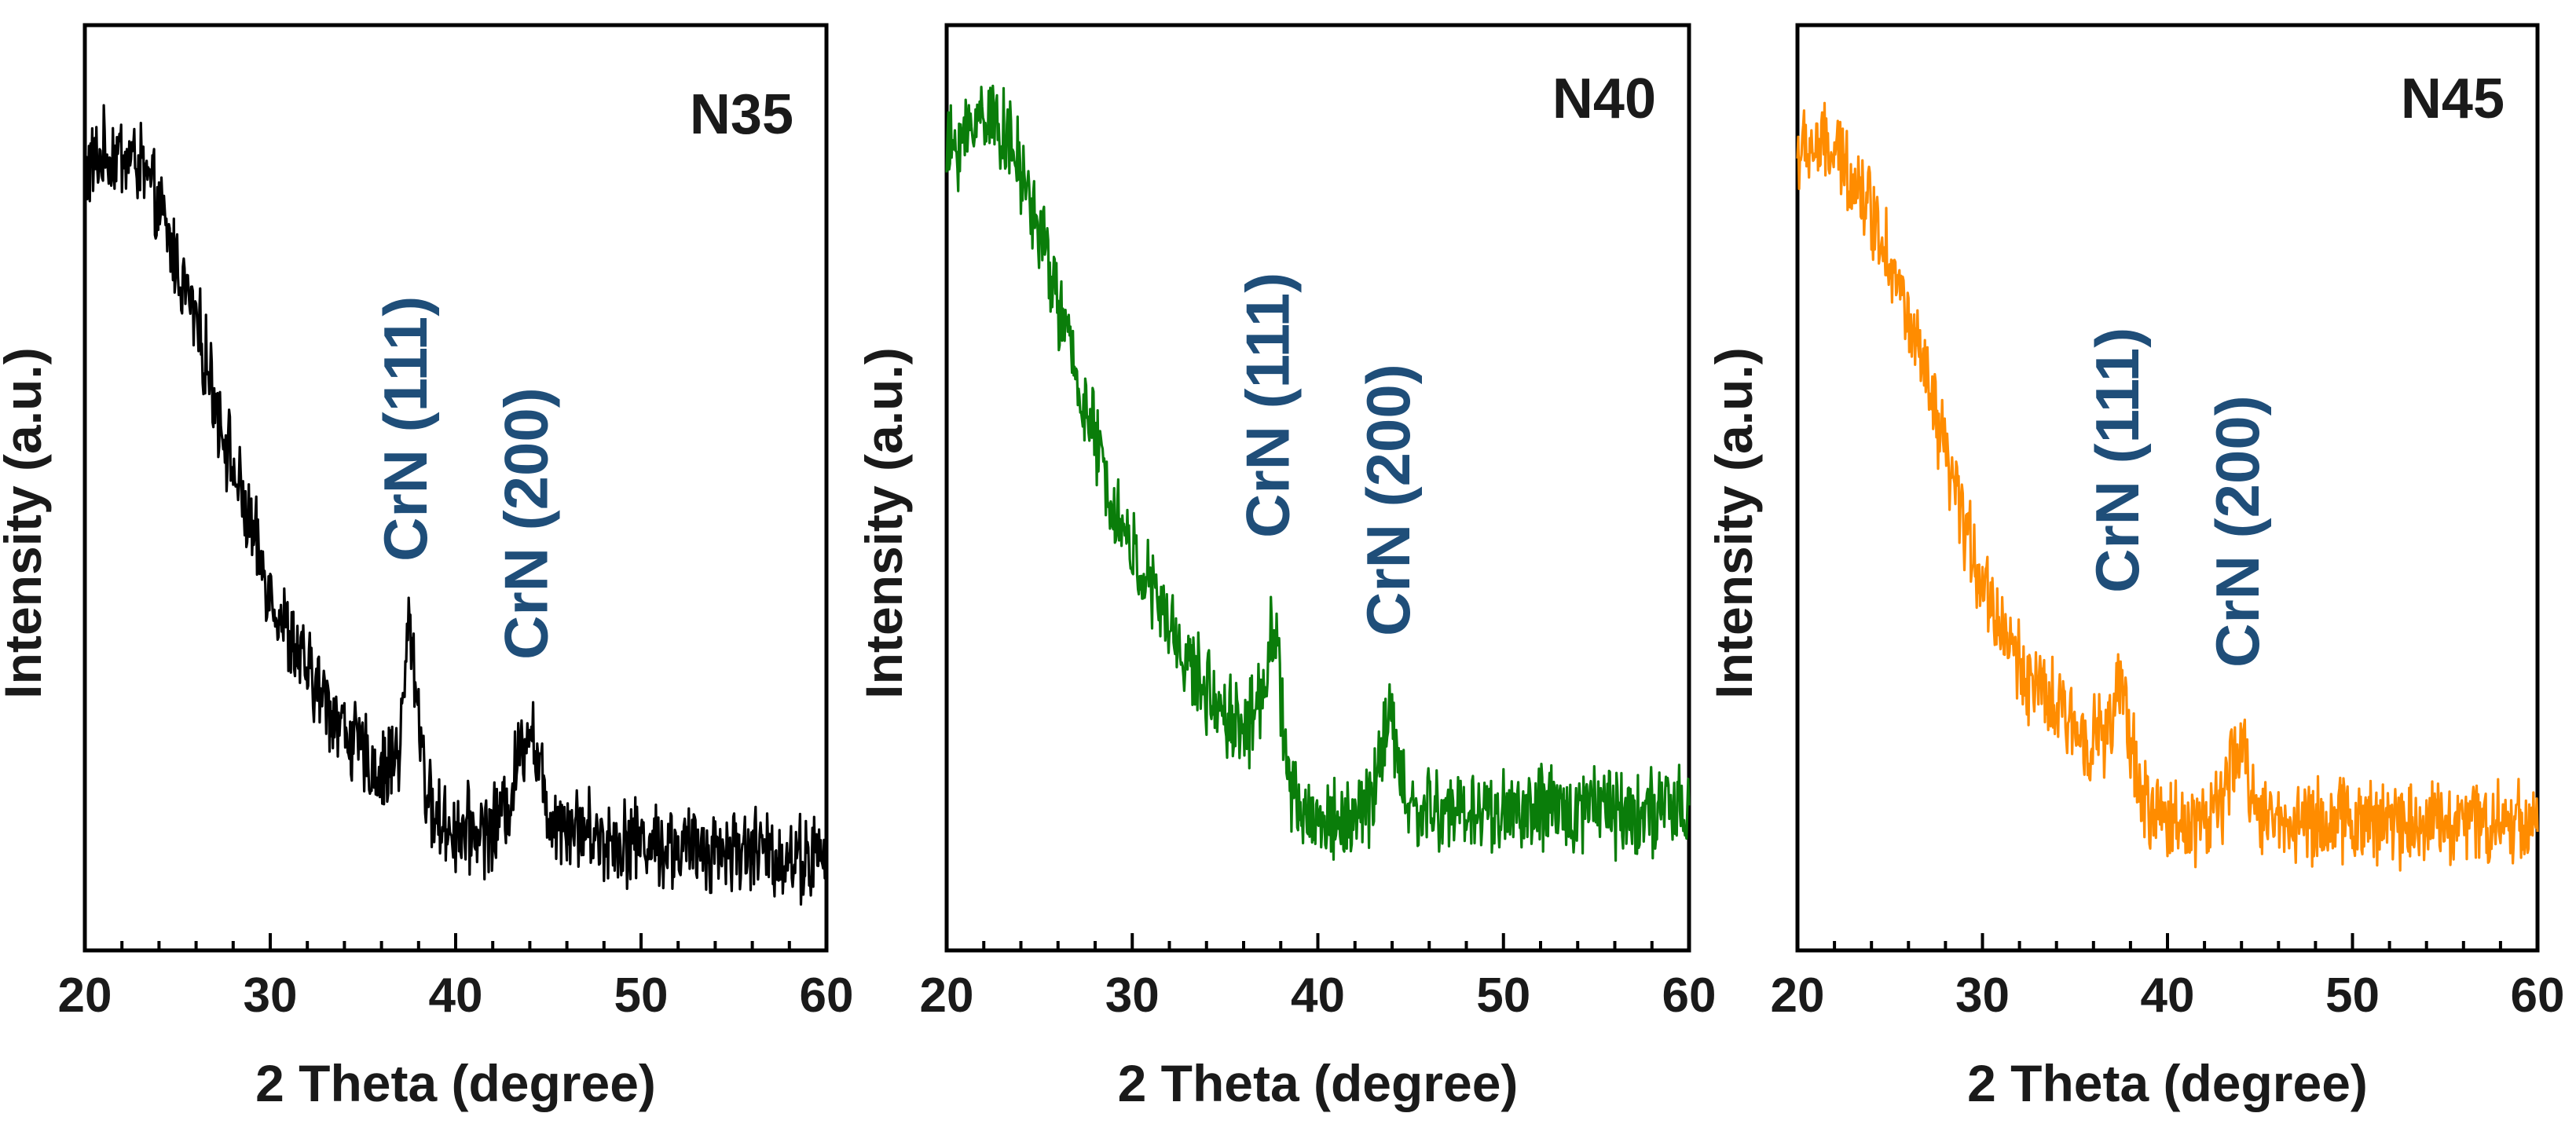  Describe the element at coordinates (2453, 99) in the screenshot. I see `panel-label: N45` at that location.